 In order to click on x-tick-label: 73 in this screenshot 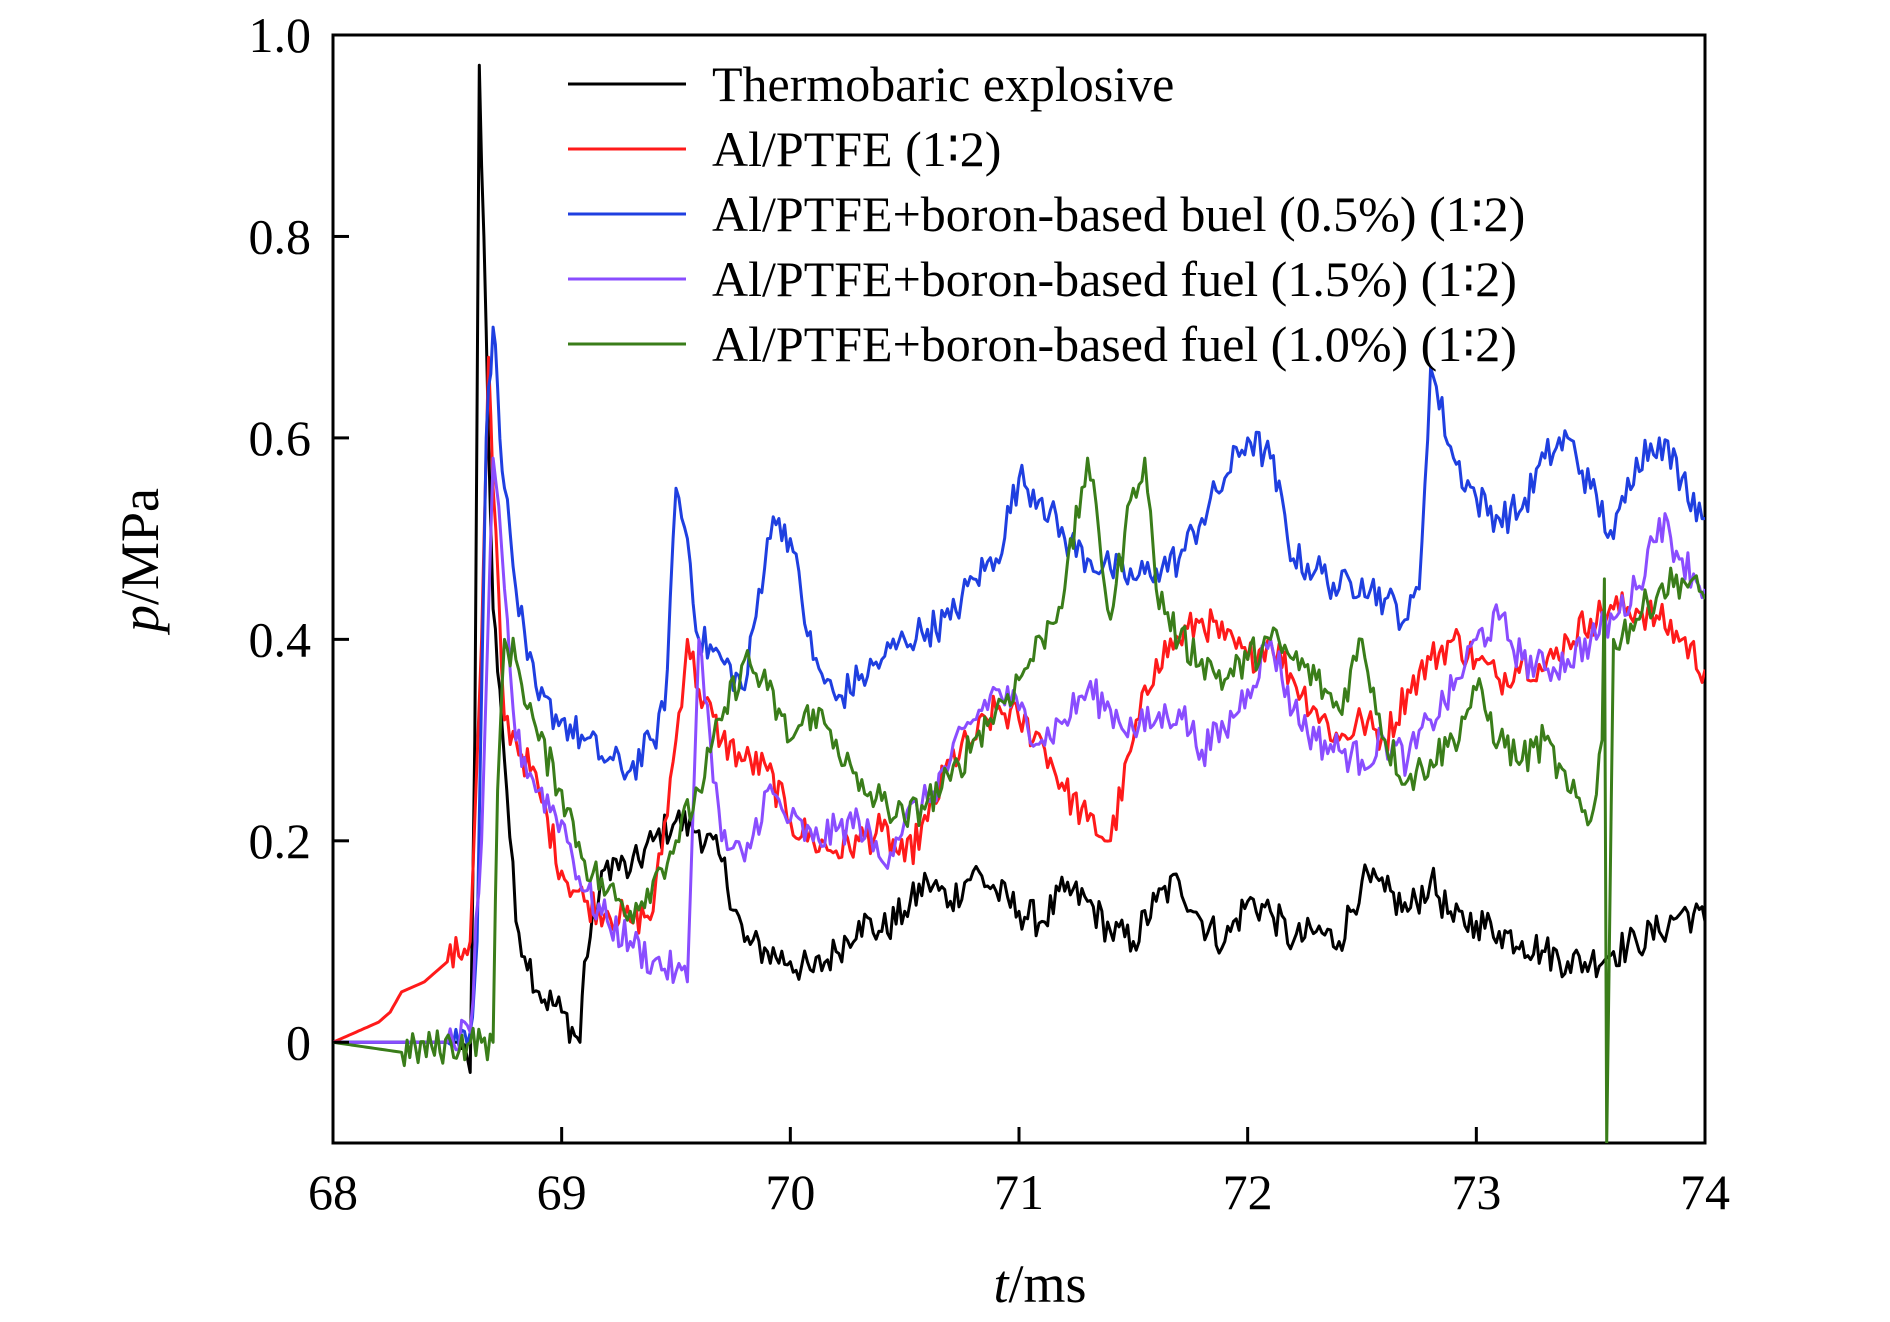, I will do `click(1476, 1192)`.